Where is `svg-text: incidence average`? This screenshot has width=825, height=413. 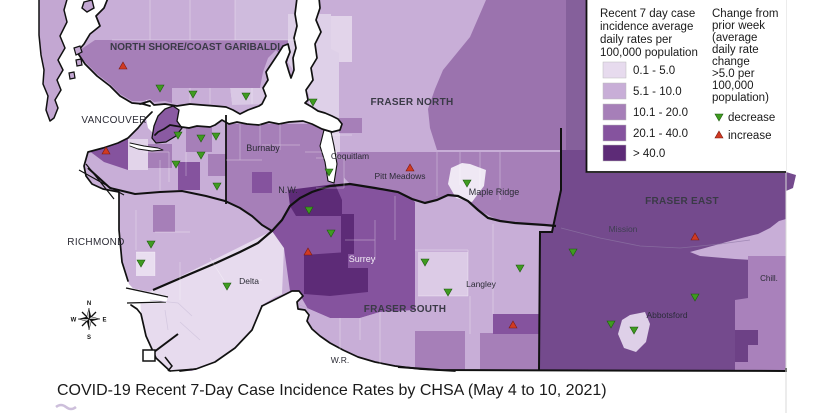 svg-text: incidence average is located at coordinates (646, 27).